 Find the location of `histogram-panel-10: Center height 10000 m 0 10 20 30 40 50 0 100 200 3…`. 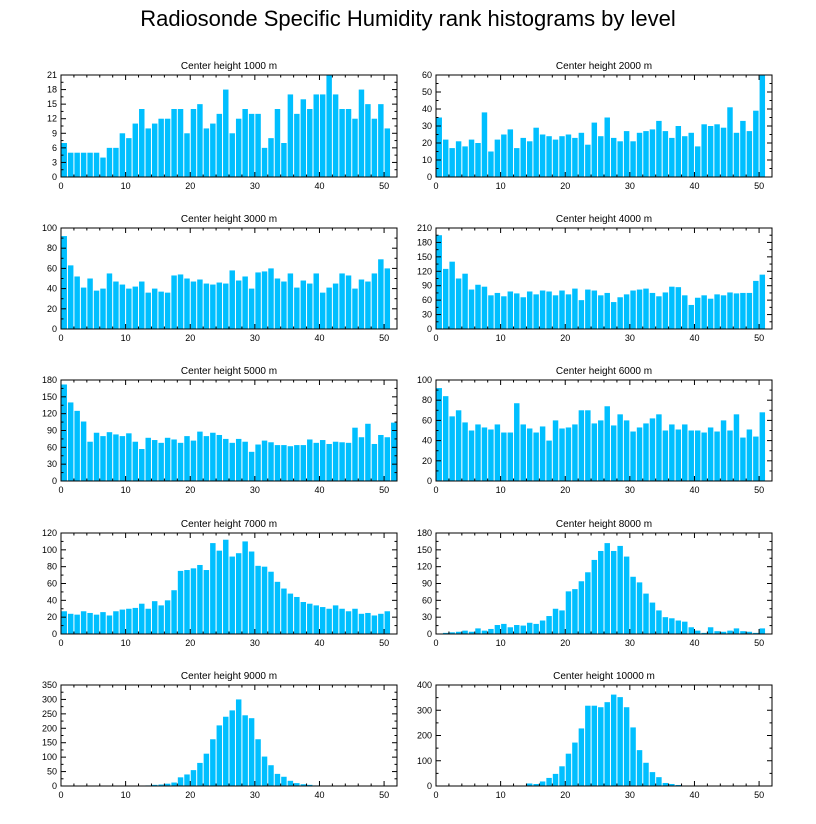

histogram-panel-10: Center height 10000 m 0 10 20 30 40 50 0 100 200 3… is located at coordinates (595, 735).